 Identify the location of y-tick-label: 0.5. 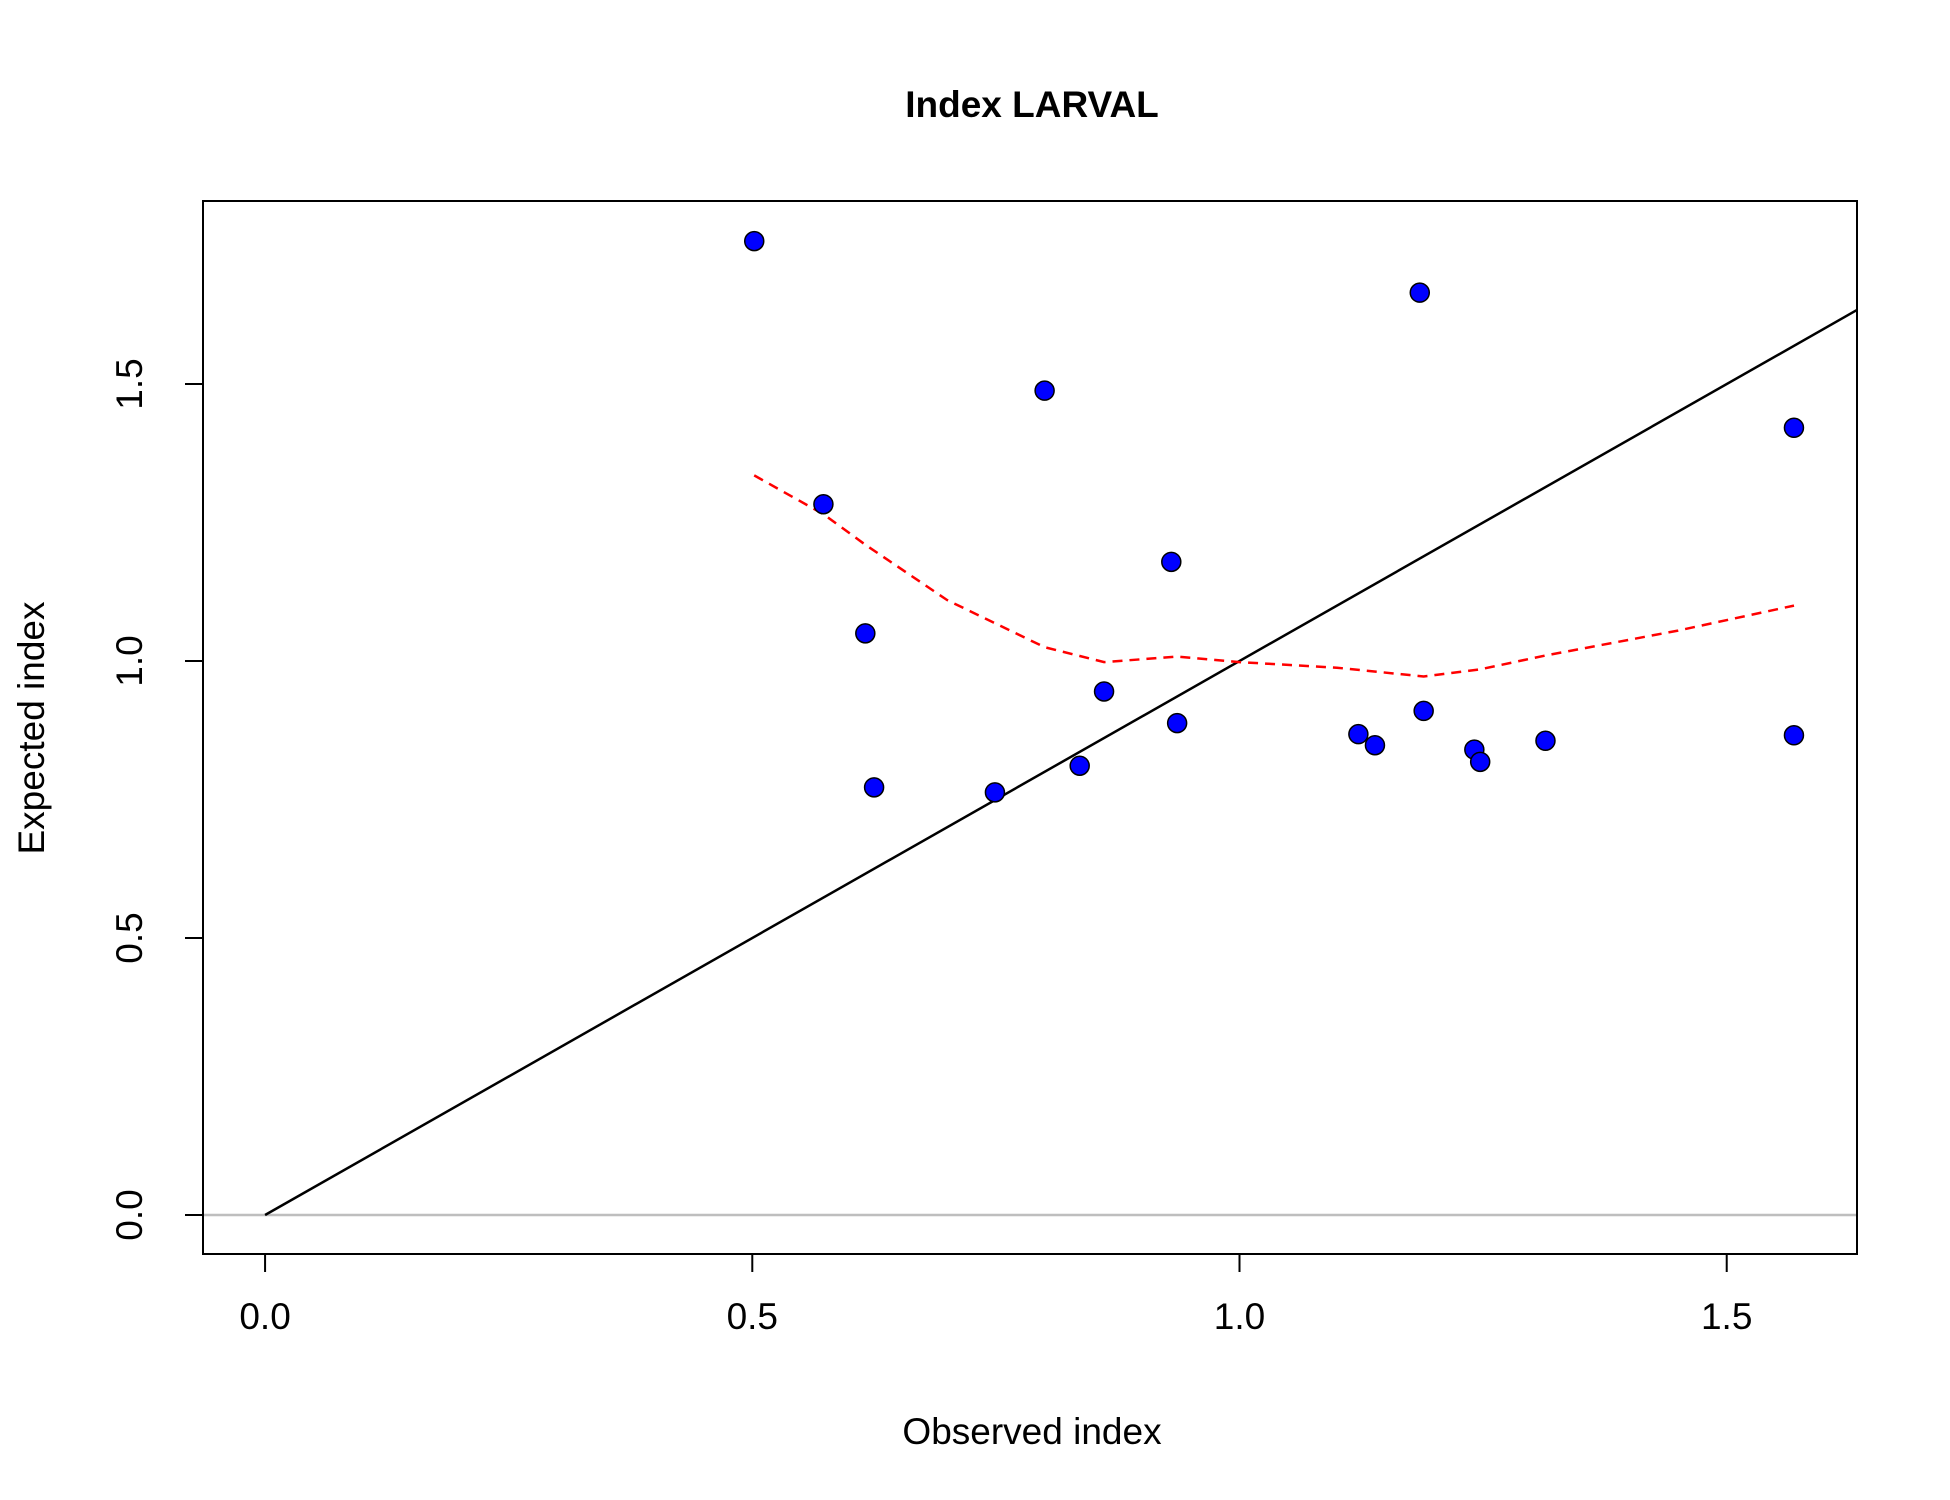
(129, 937).